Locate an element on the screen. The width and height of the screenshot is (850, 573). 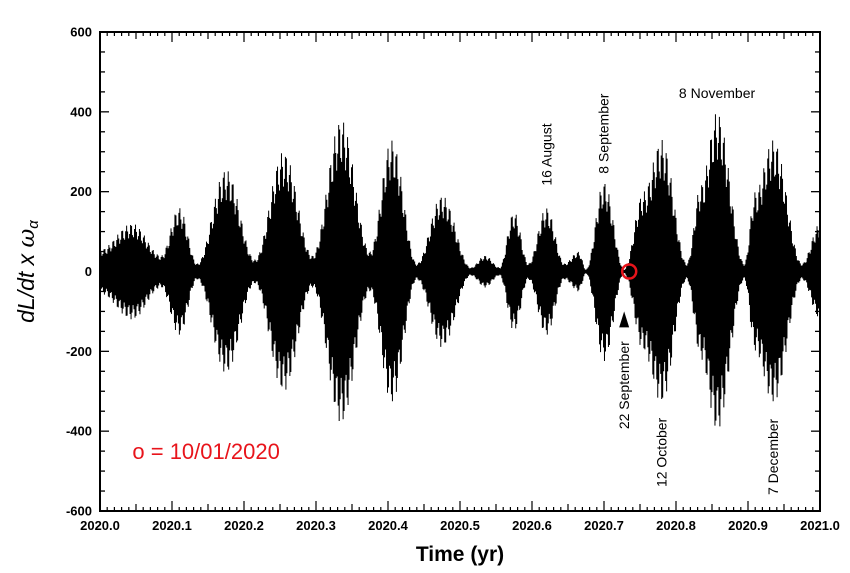
y-tick-label: -600 is located at coordinates (79, 511).